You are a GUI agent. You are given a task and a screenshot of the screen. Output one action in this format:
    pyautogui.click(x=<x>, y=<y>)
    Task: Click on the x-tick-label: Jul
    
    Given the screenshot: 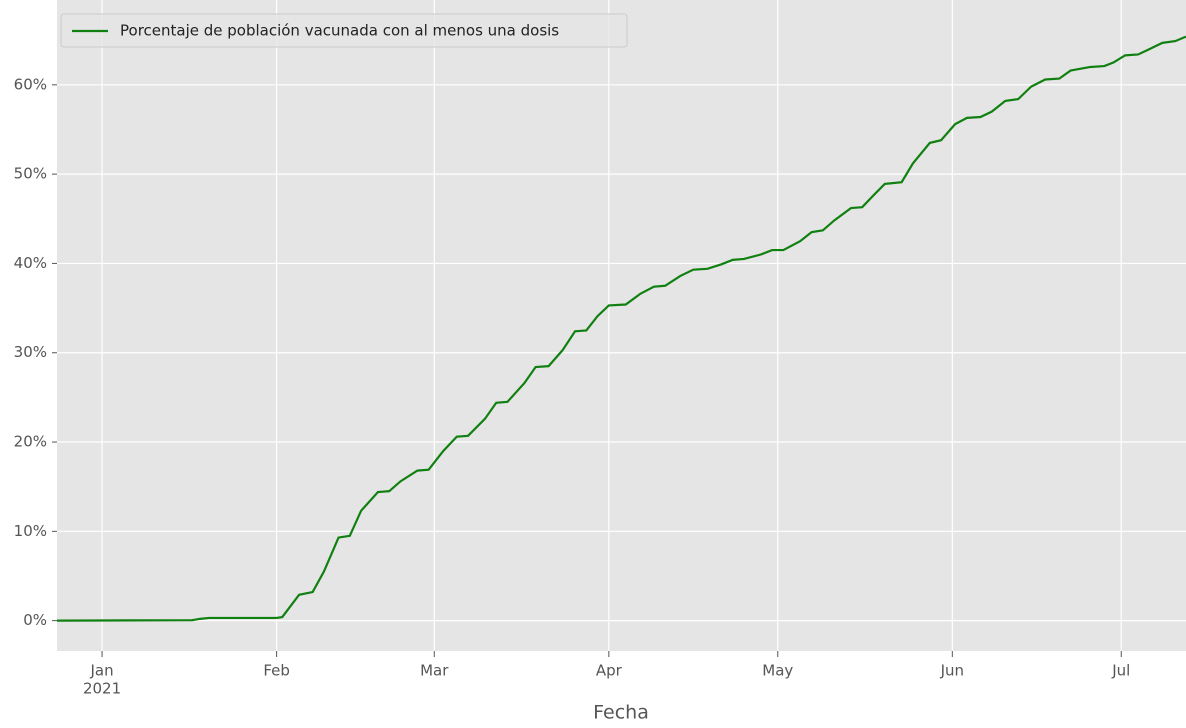 What is the action you would take?
    pyautogui.click(x=1120, y=671)
    